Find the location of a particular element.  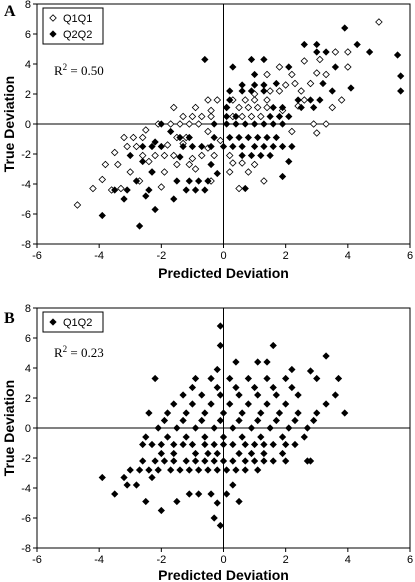

y-axis-title: True Deviation is located at coordinates (9, 428).